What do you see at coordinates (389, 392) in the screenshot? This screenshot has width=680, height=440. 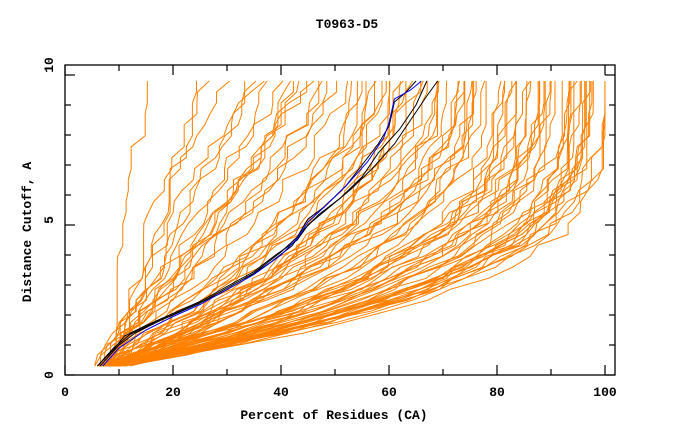 I see `x-tick-label: 60` at bounding box center [389, 392].